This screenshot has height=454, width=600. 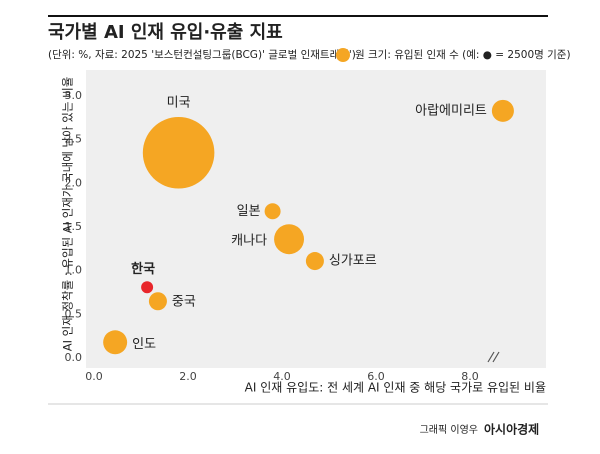 What do you see at coordinates (74, 182) in the screenshot?
I see `y-tick-label: 2.0` at bounding box center [74, 182].